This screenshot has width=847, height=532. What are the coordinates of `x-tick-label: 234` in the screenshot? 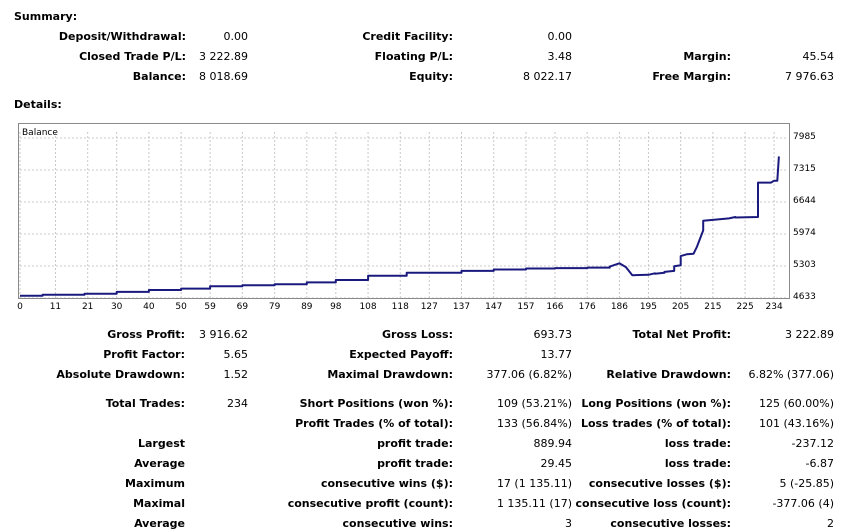 It's located at (774, 307).